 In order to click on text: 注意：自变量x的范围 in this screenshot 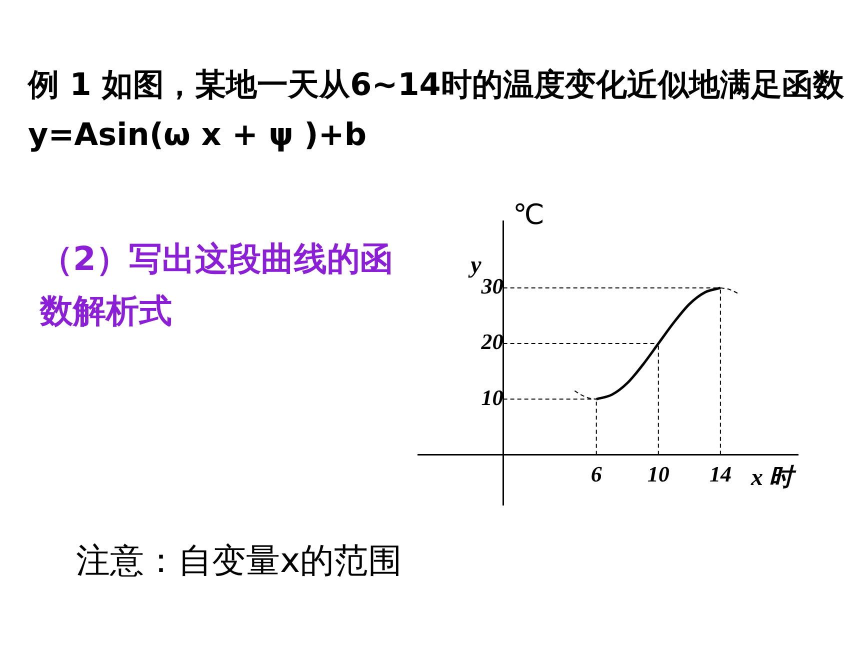, I will do `click(239, 561)`.